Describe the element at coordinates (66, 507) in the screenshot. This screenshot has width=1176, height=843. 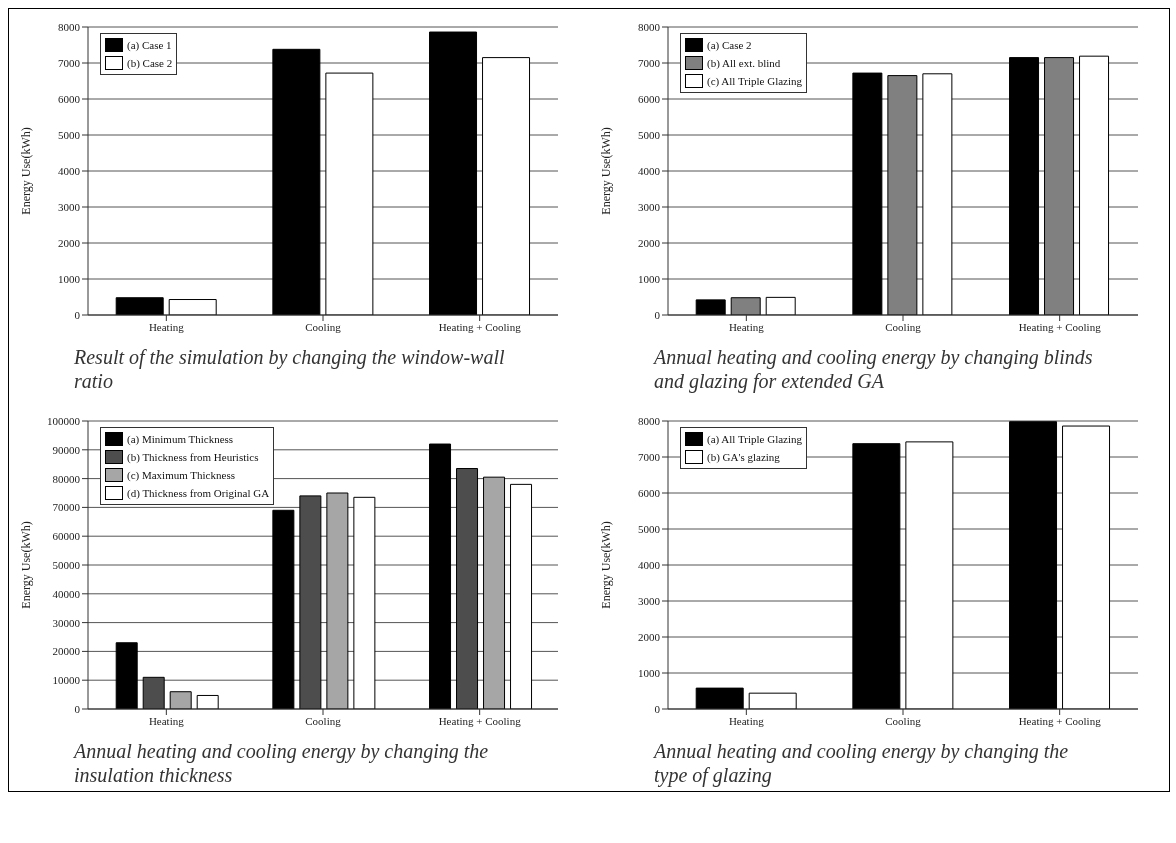
I see `y-tick-label: 70000` at that location.